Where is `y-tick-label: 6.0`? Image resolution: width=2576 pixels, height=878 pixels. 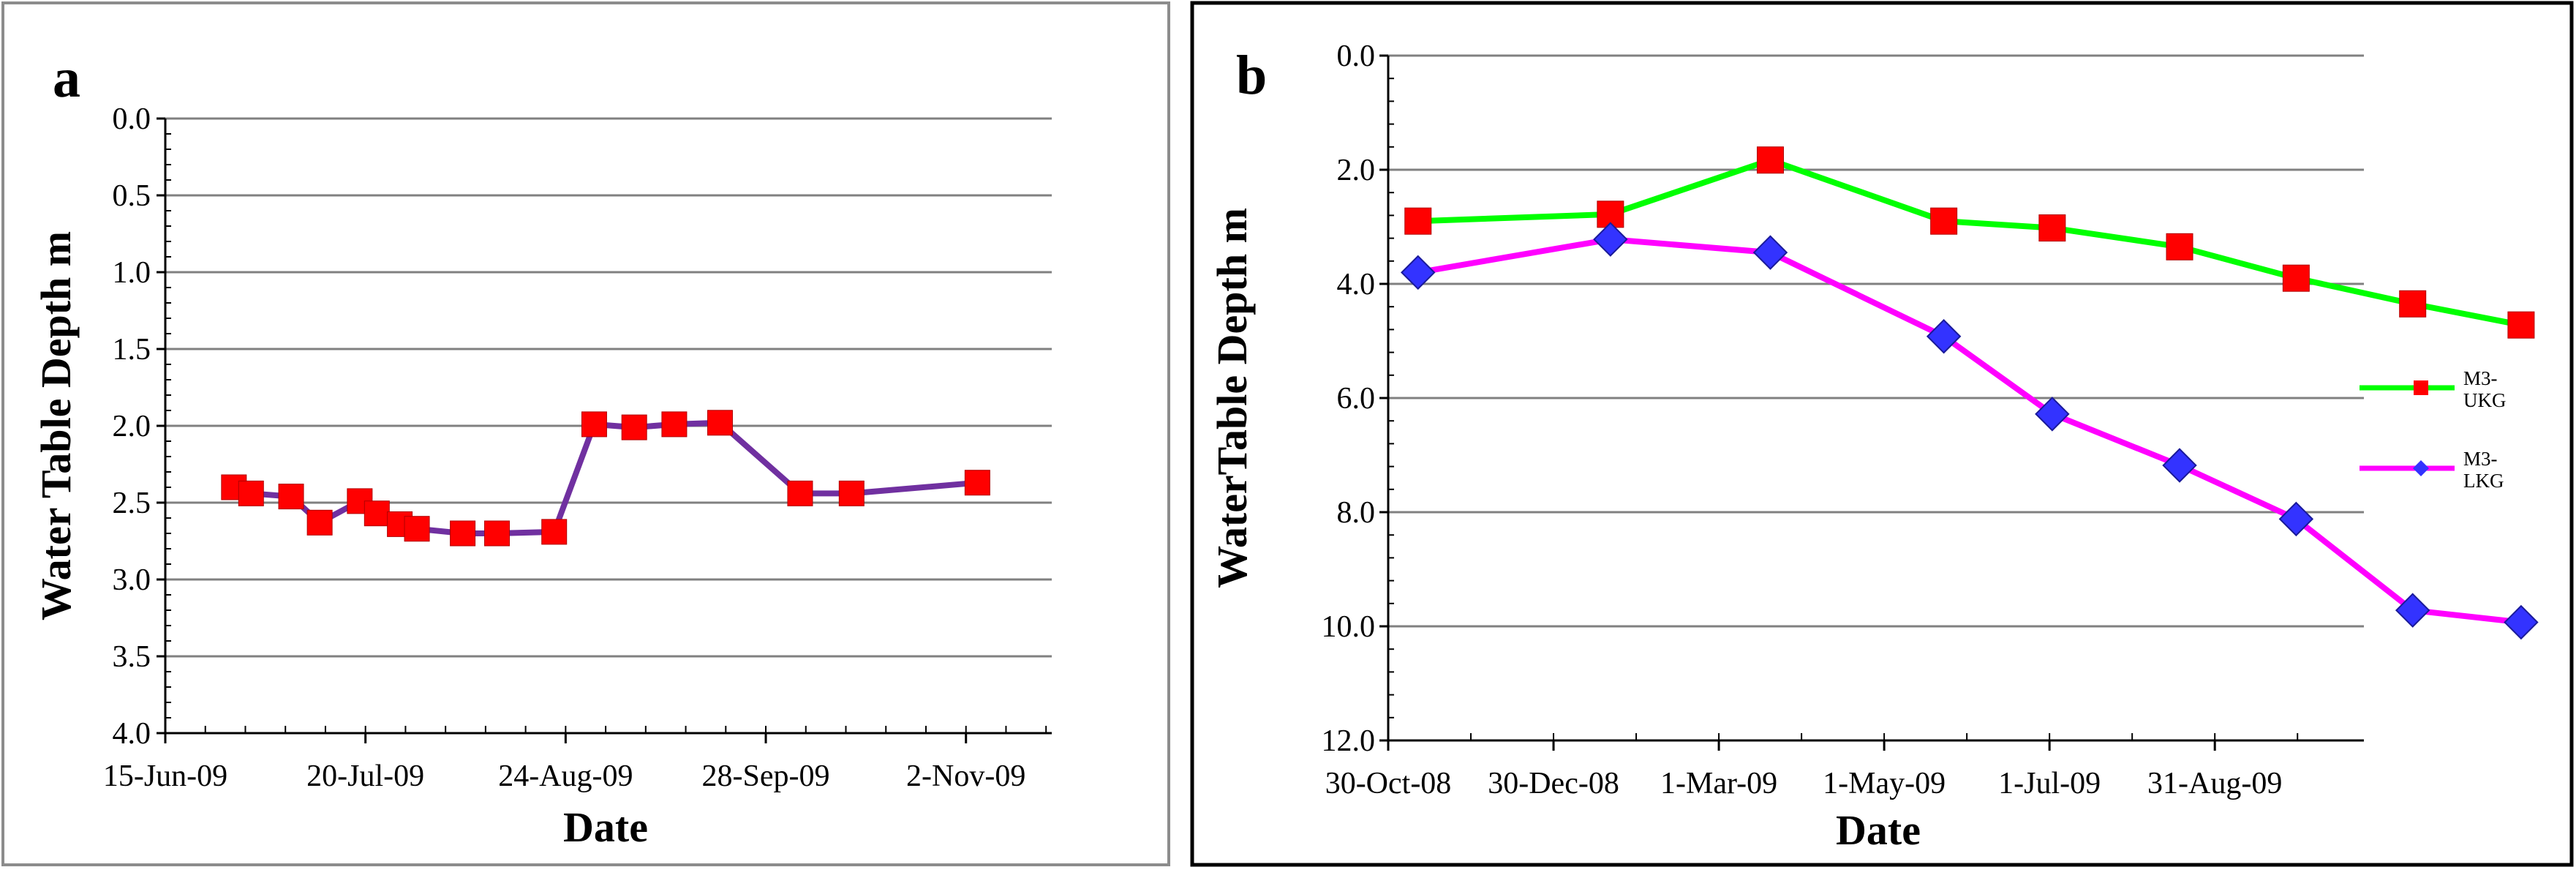
y-tick-label: 6.0 is located at coordinates (1356, 399).